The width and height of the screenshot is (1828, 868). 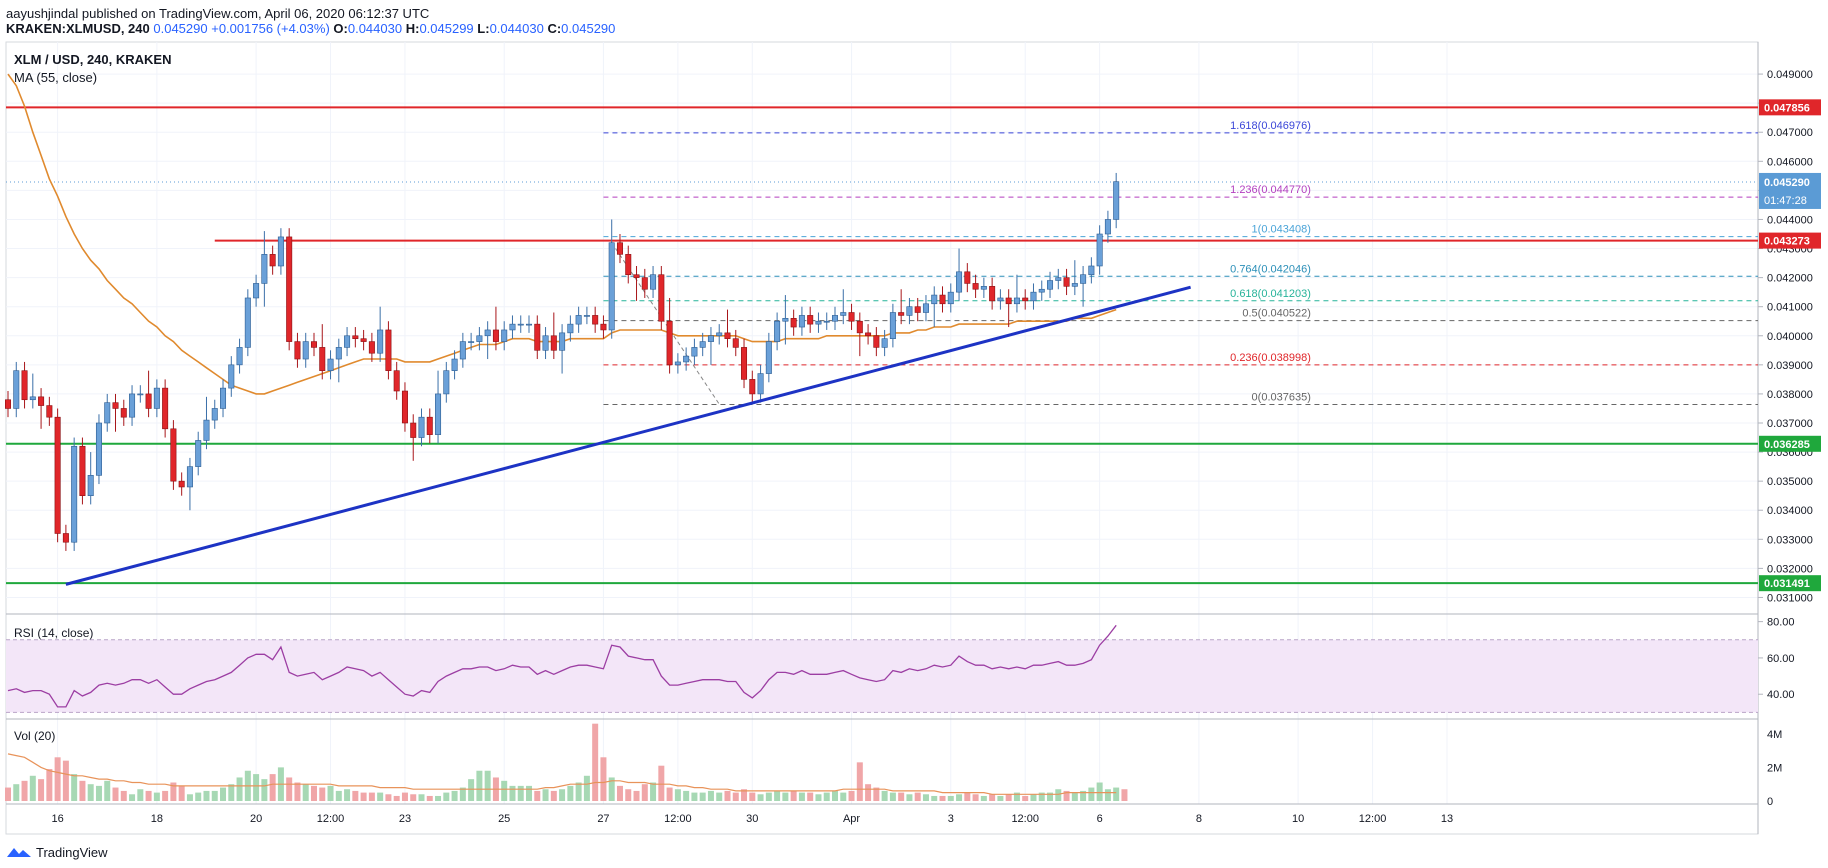 I want to click on level-price-label: 0.036285, so click(x=1787, y=445).